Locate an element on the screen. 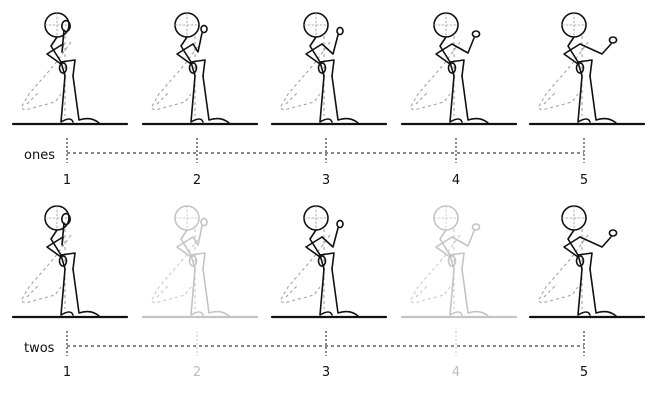  row-label-twos: twos is located at coordinates (39, 348).